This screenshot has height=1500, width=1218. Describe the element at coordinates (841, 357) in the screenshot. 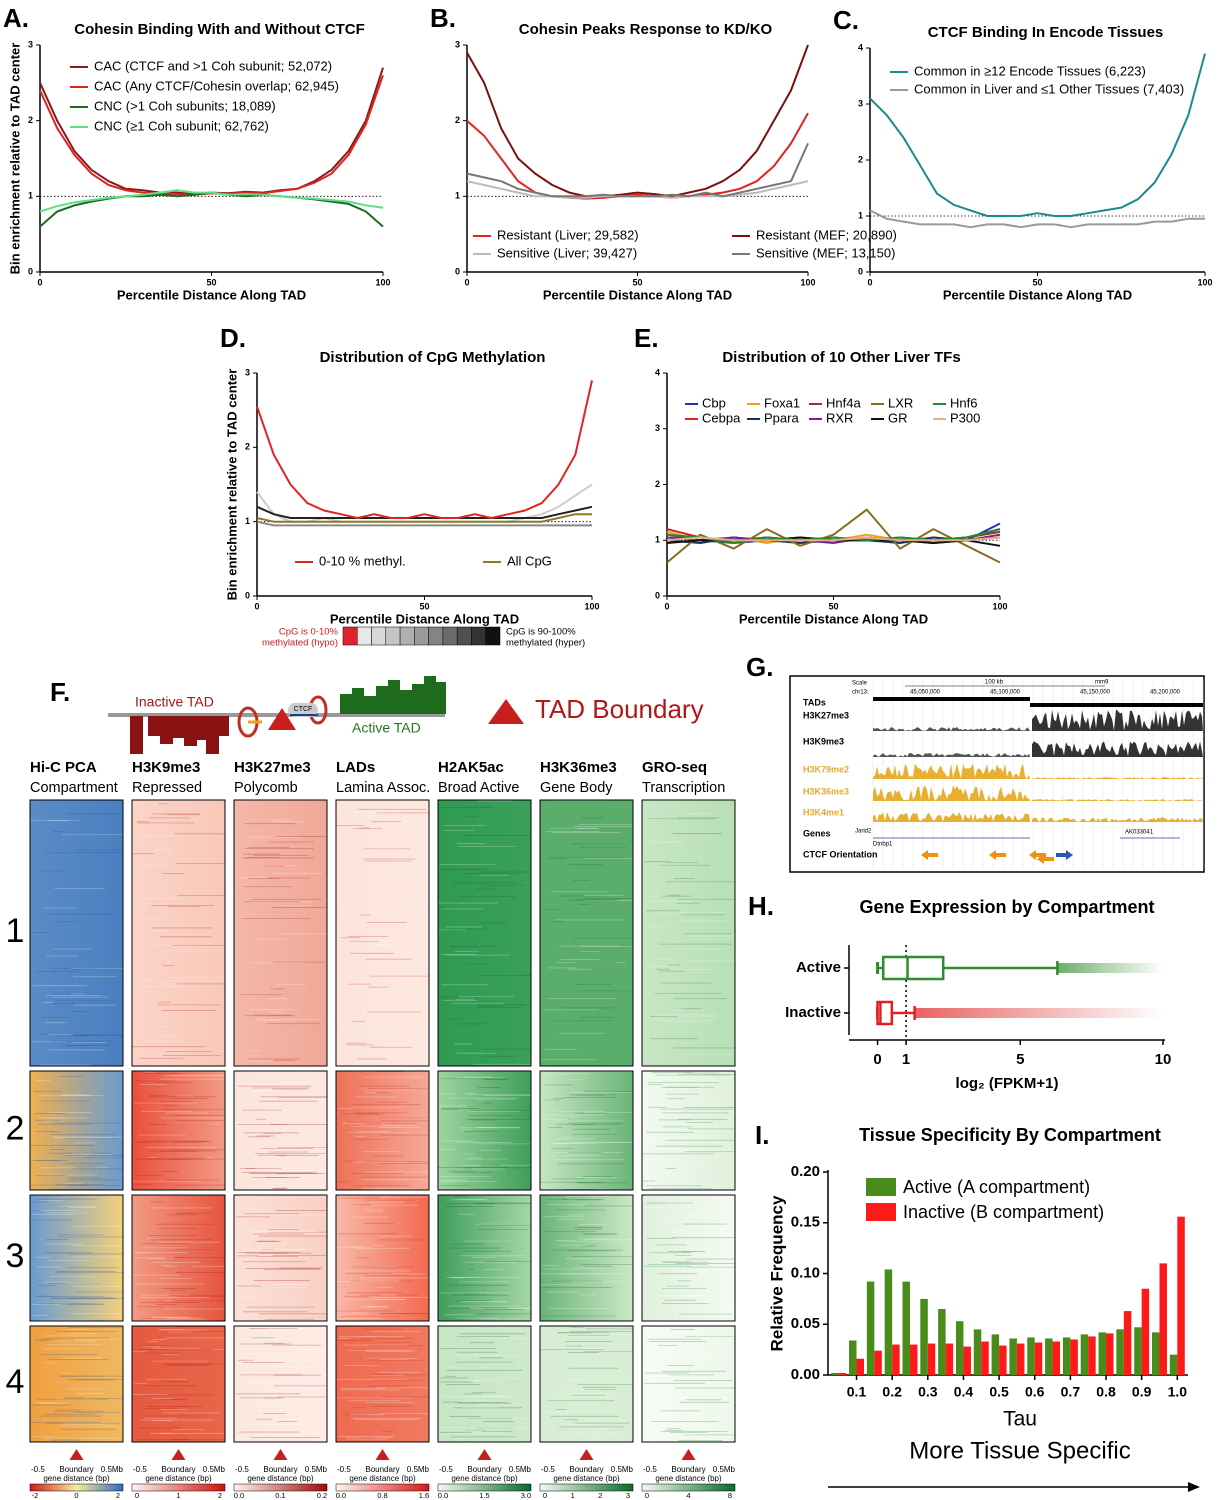

I see `chart-title: Distribution of 10 Other Liver TFs` at that location.